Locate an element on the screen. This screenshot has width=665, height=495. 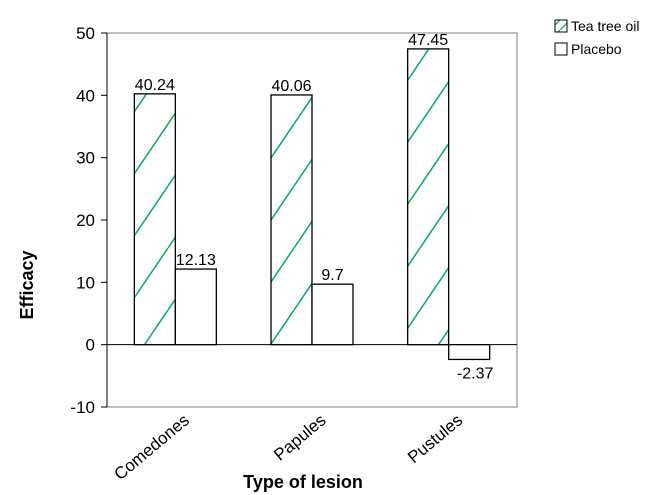
category-label-papules: Papules is located at coordinates (299, 438).